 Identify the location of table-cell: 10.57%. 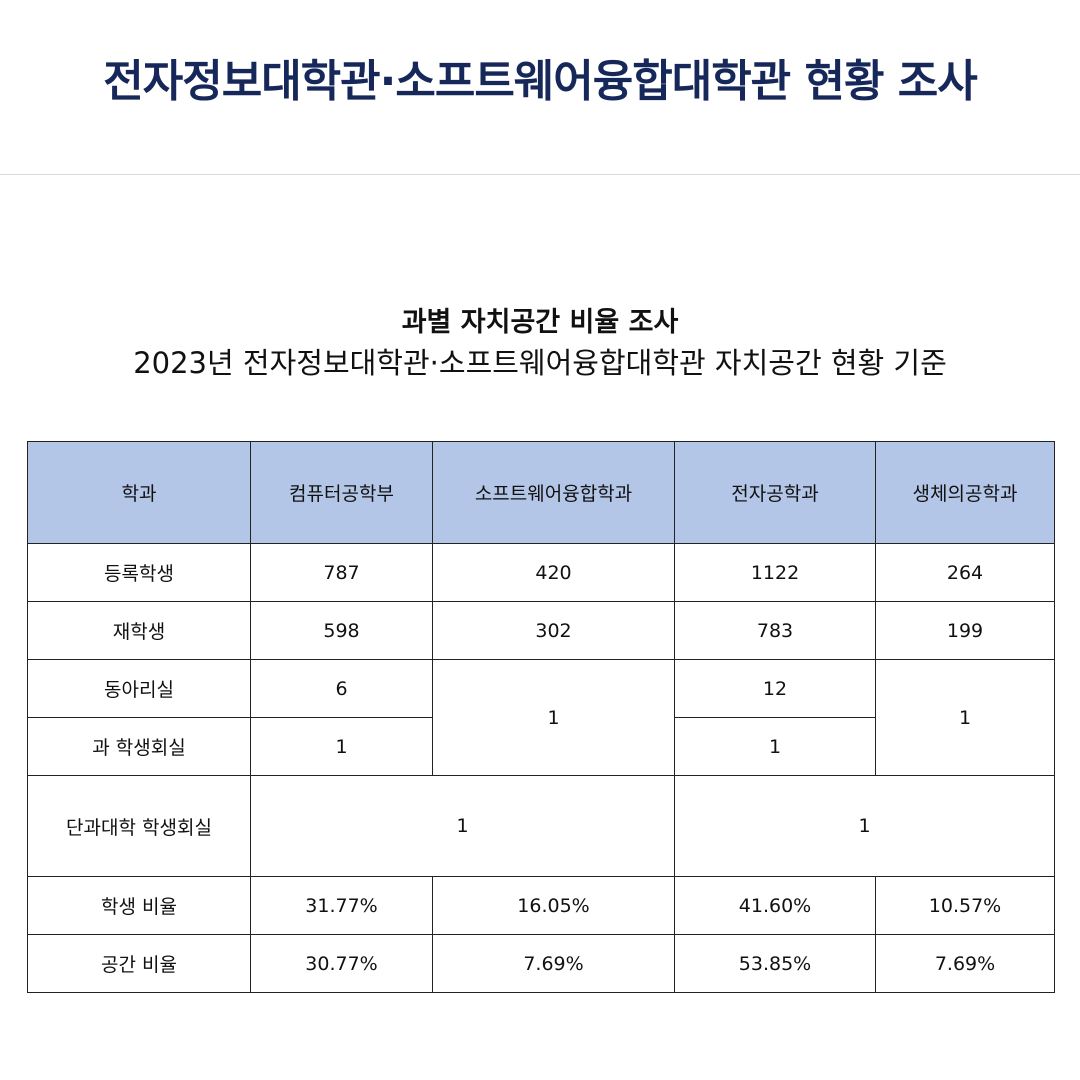
(965, 905).